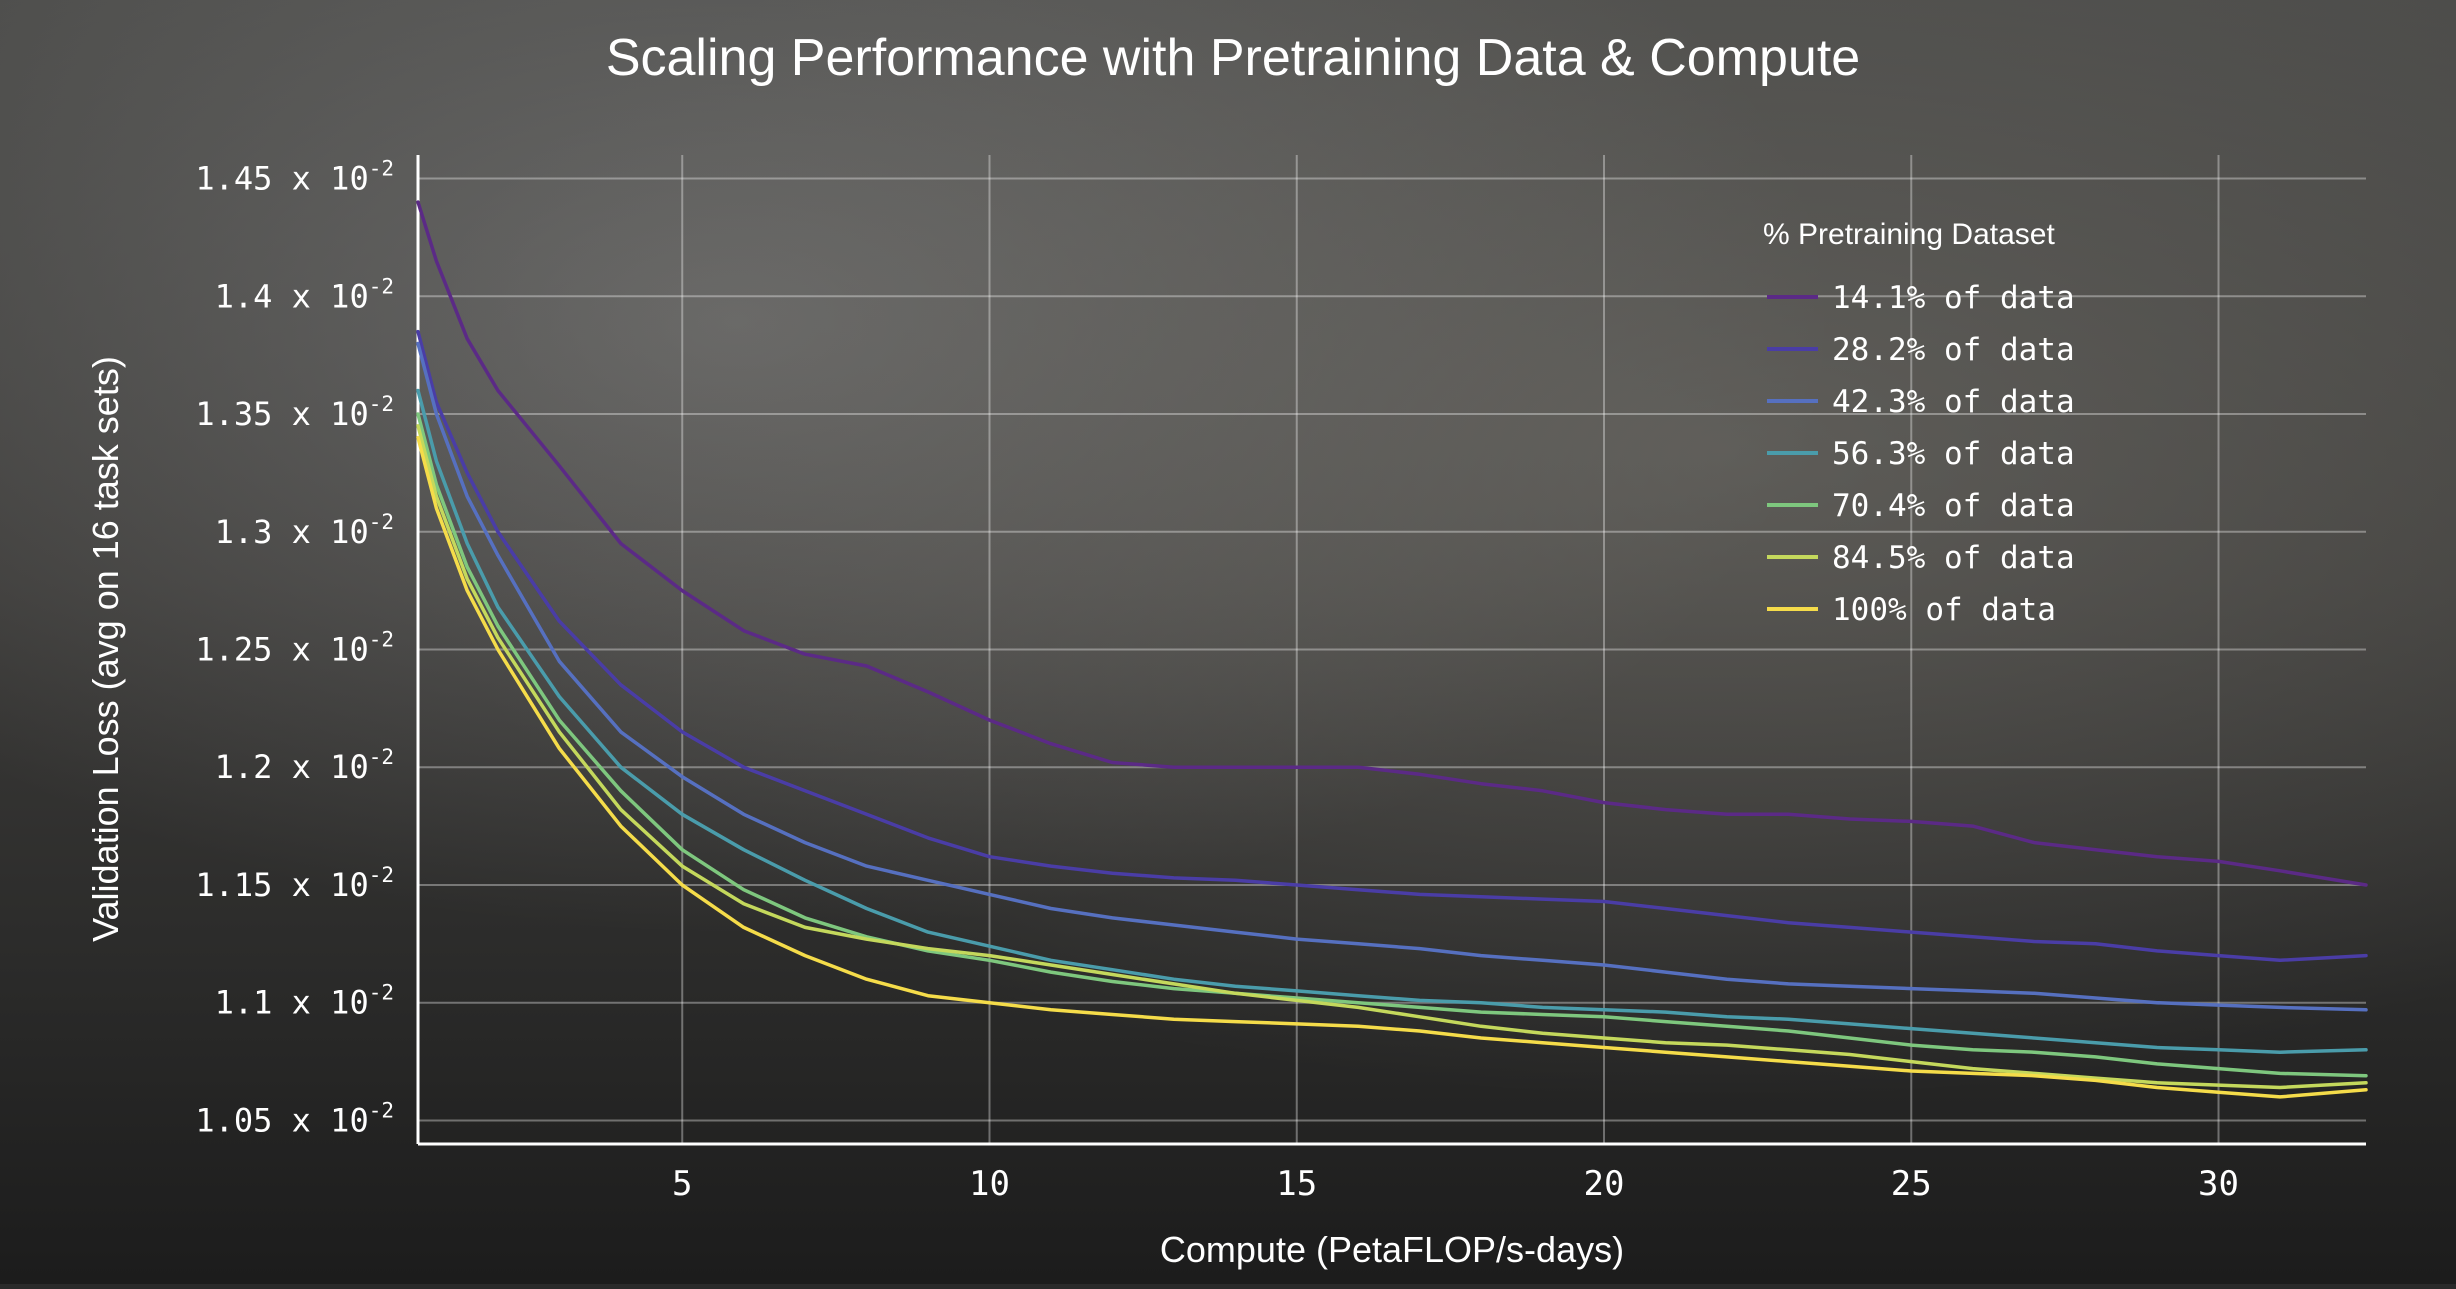 This screenshot has height=1289, width=2456. What do you see at coordinates (2218, 1184) in the screenshot?
I see `x-tick-label: 30` at bounding box center [2218, 1184].